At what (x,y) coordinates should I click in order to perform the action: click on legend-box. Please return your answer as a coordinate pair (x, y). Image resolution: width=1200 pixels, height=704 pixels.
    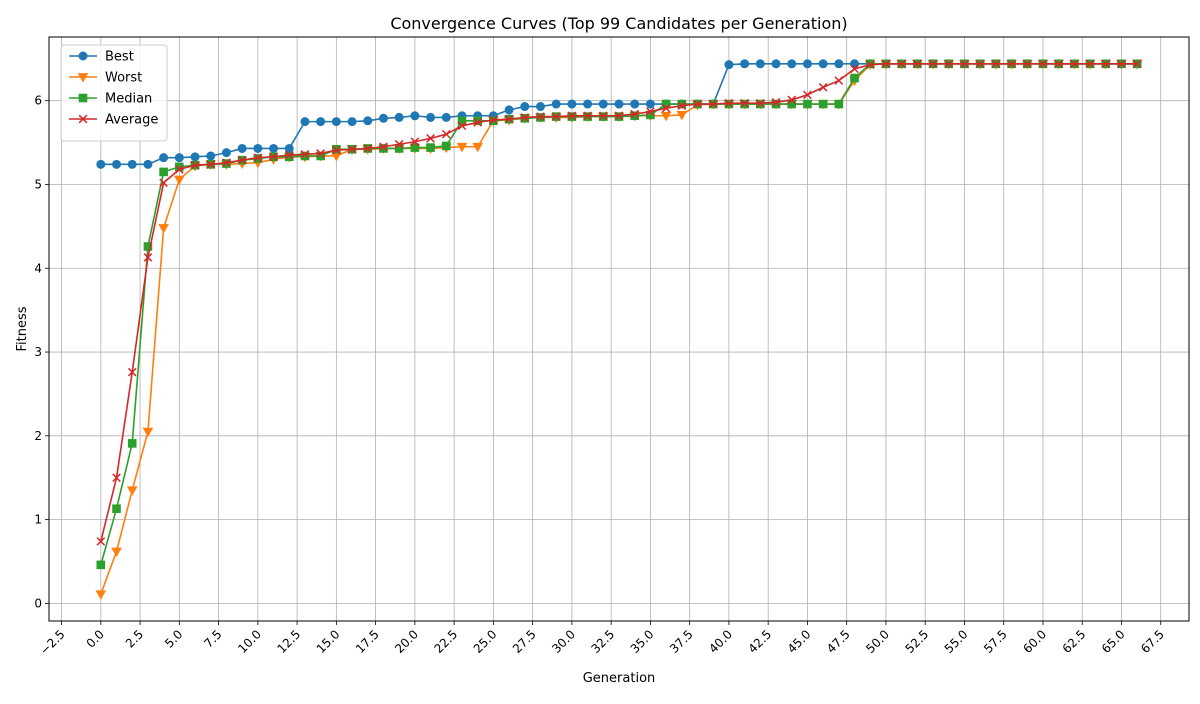
    Looking at the image, I should click on (114, 93).